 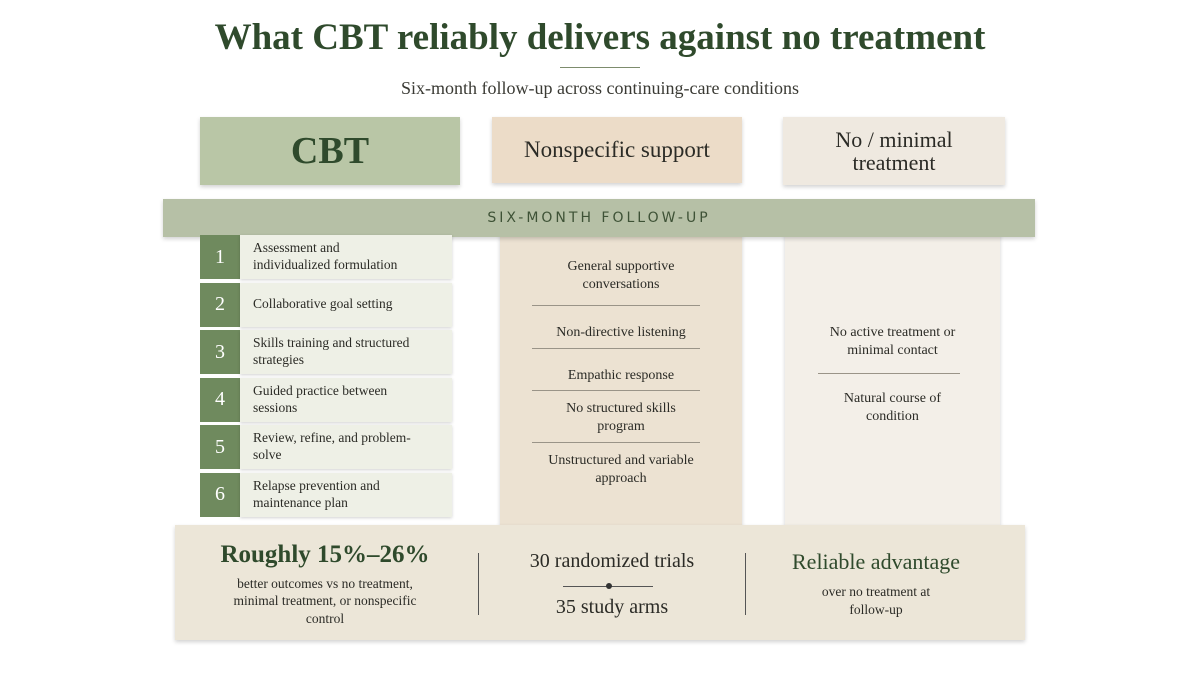 I want to click on dot, so click(x=609, y=586).